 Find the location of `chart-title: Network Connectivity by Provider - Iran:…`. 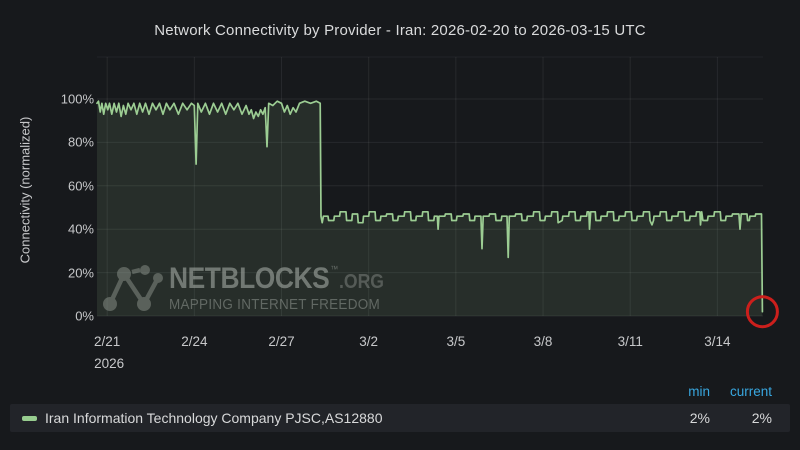

chart-title: Network Connectivity by Provider - Iran:… is located at coordinates (400, 30).